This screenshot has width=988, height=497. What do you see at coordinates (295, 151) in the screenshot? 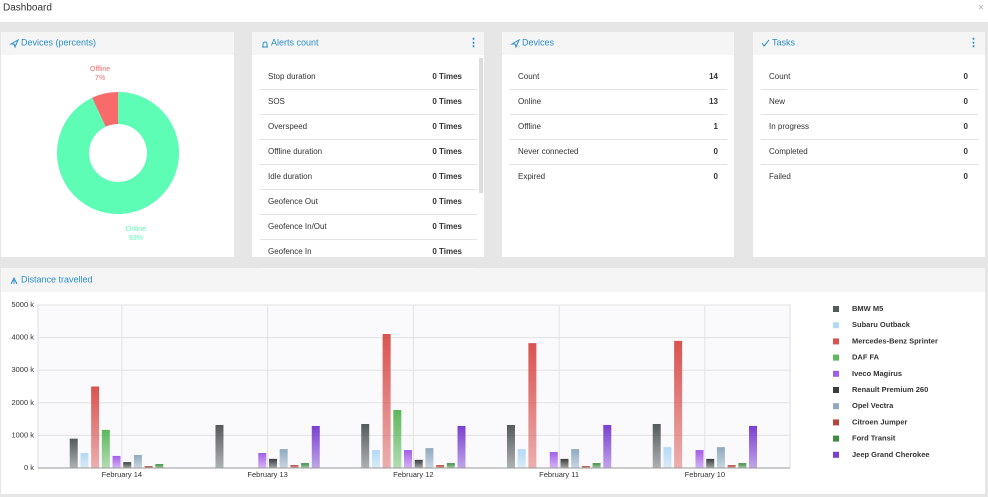
I see `row-label: Offline duration` at bounding box center [295, 151].